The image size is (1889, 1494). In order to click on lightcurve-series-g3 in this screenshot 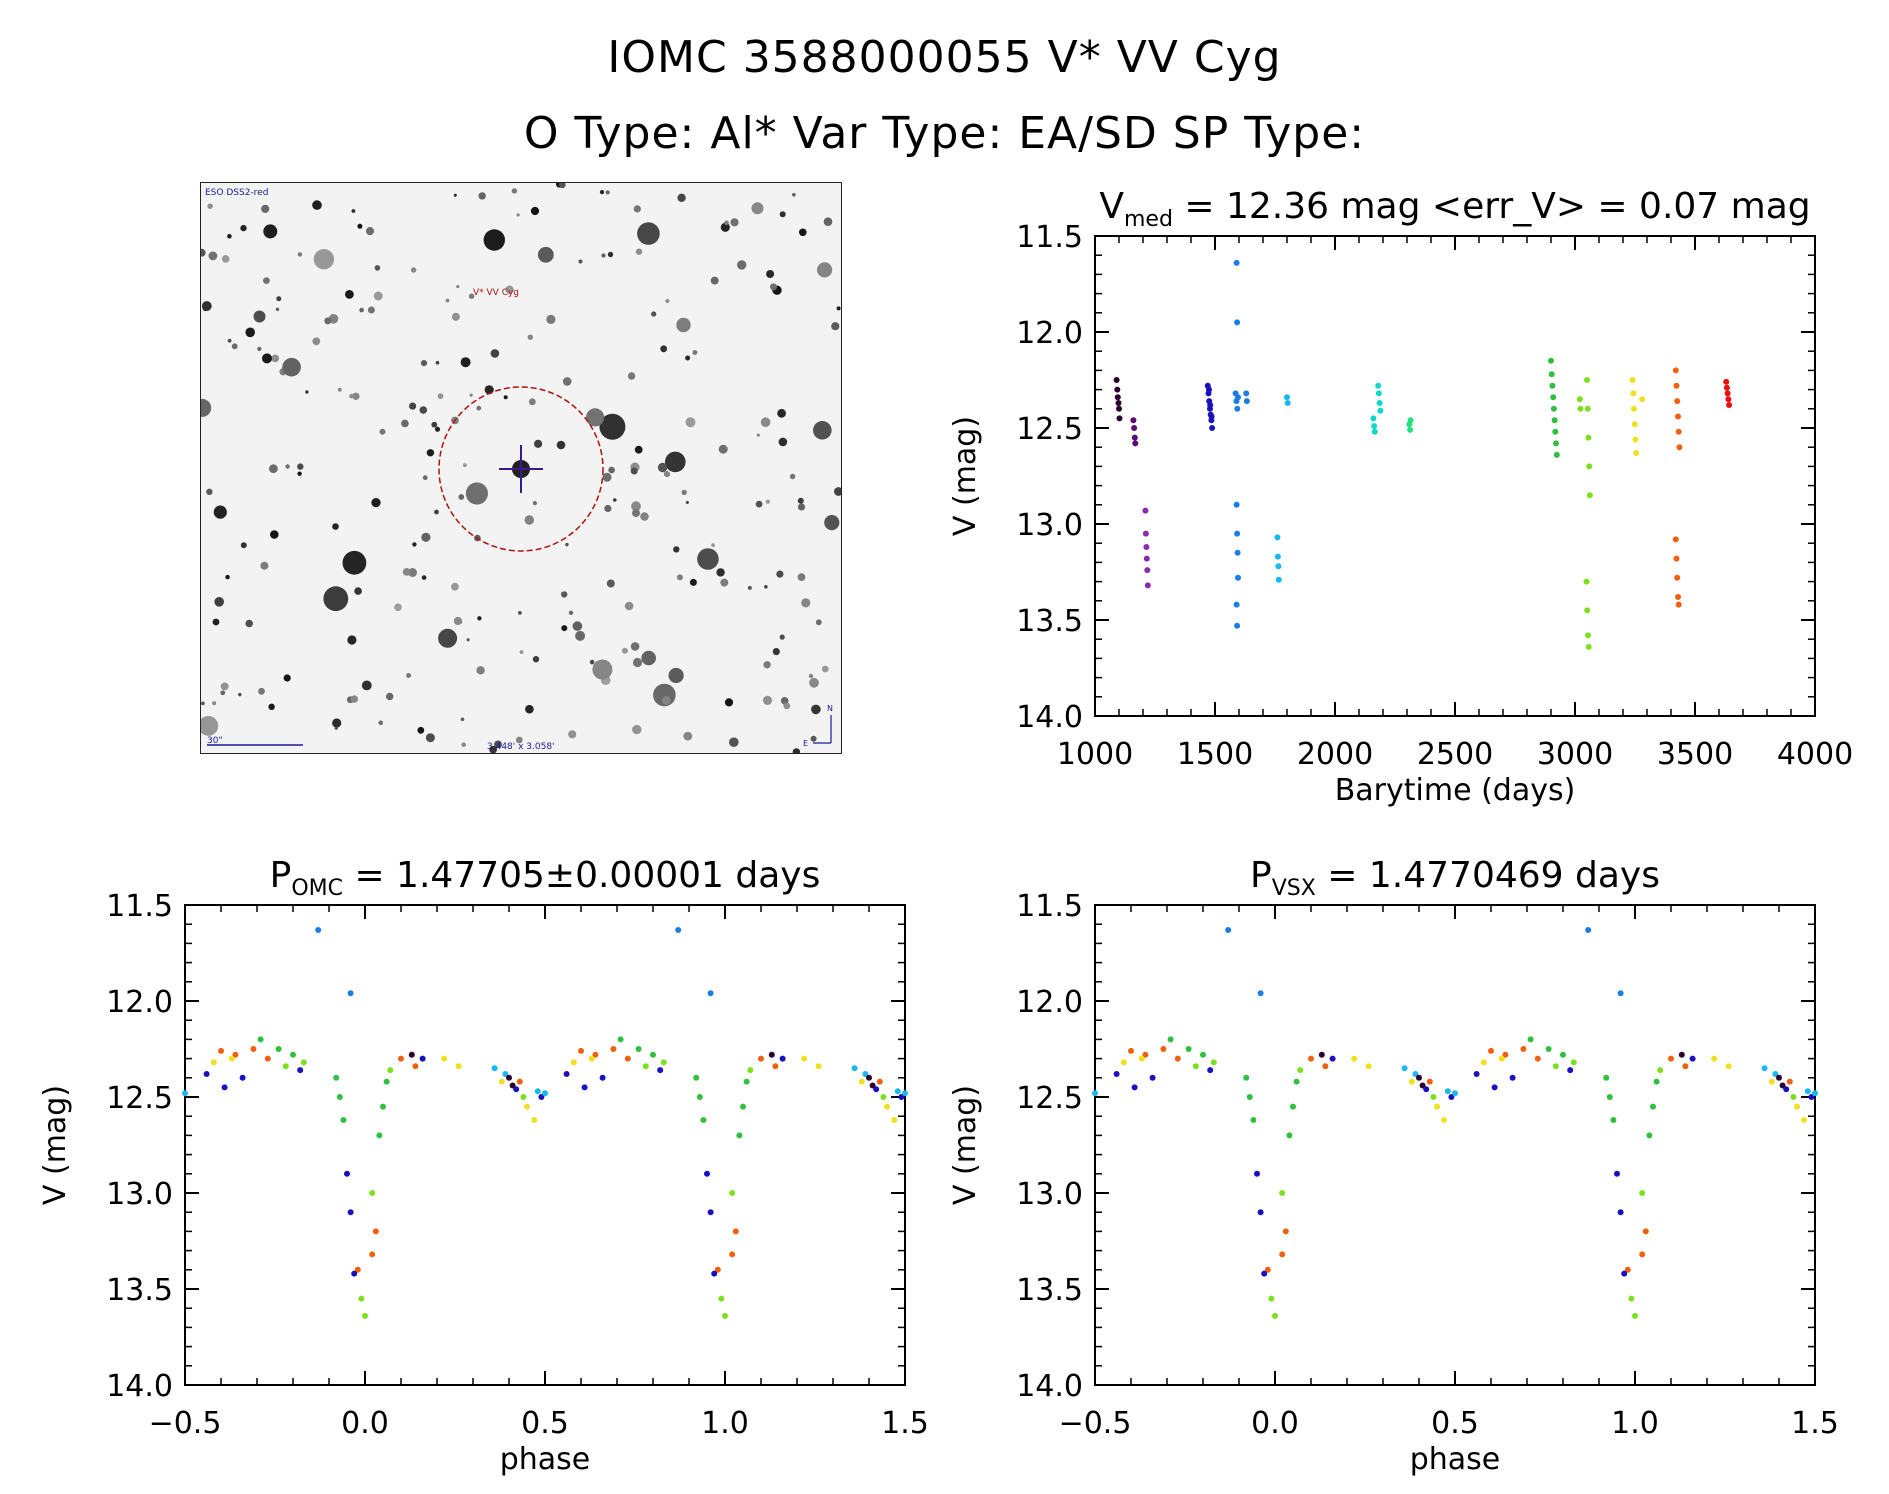, I will do `click(1146, 548)`.